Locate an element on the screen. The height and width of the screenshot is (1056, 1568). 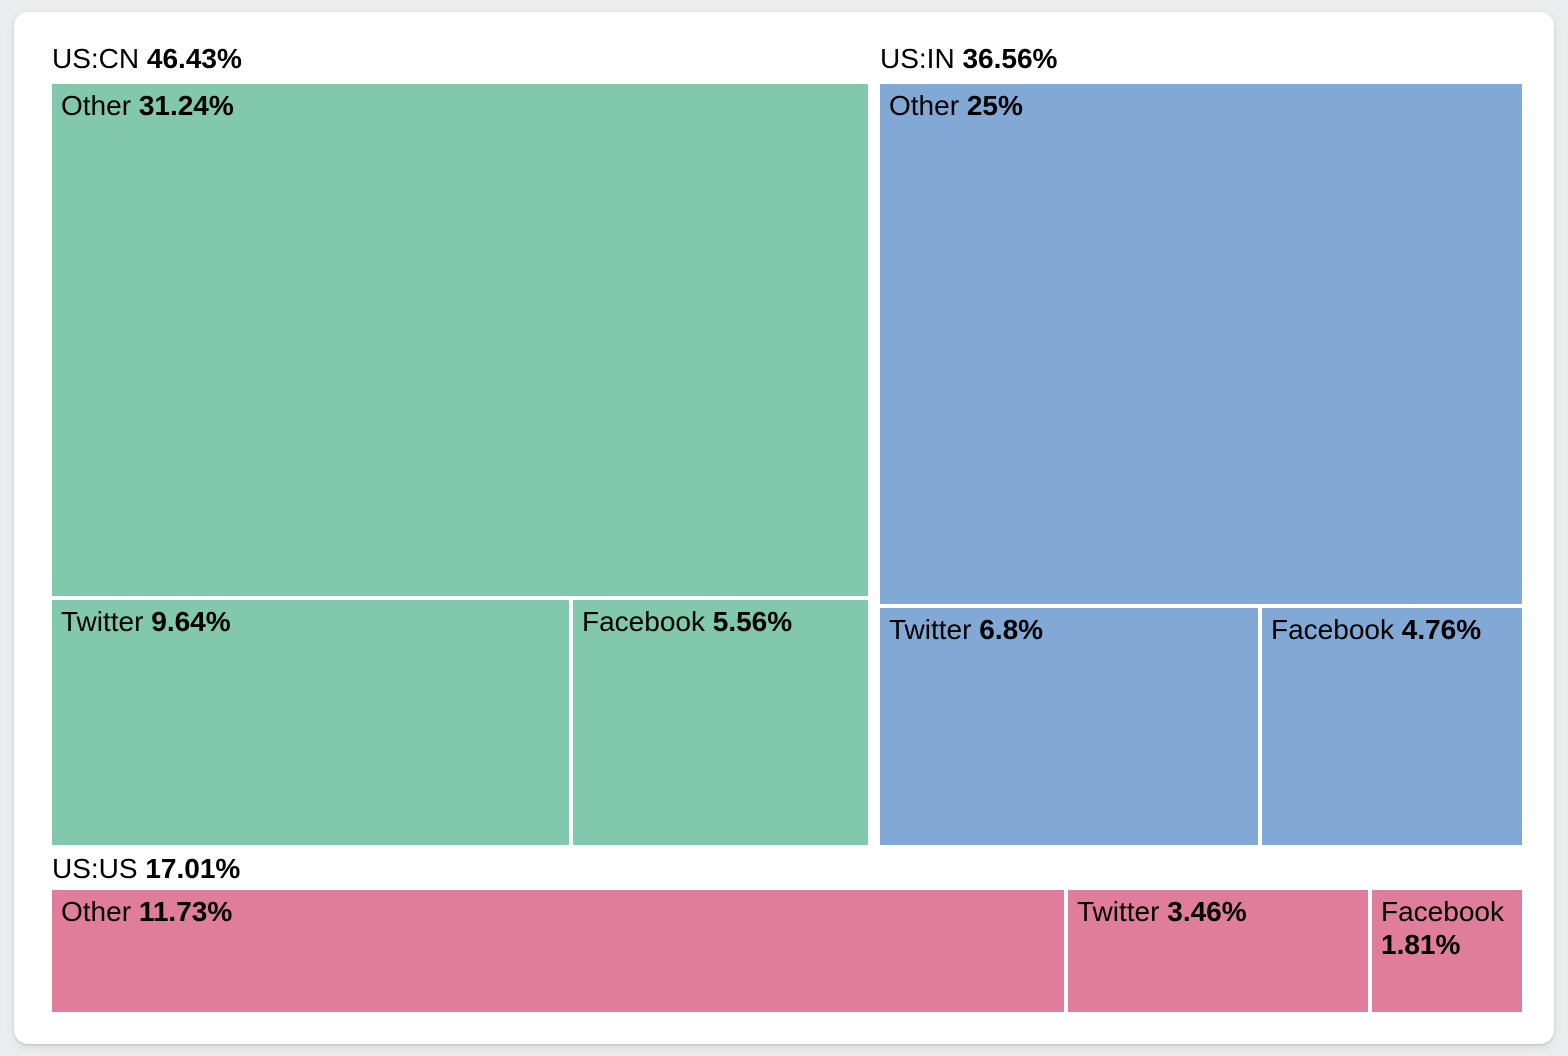
cell-value: 25% is located at coordinates (994, 105).